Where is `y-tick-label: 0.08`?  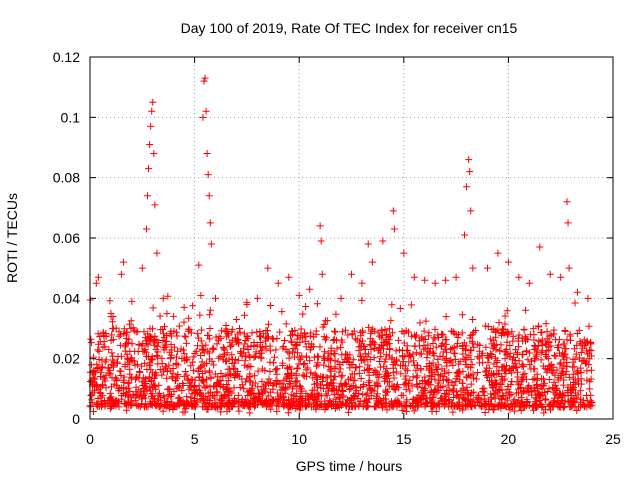
y-tick-label: 0.08 is located at coordinates (66, 178).